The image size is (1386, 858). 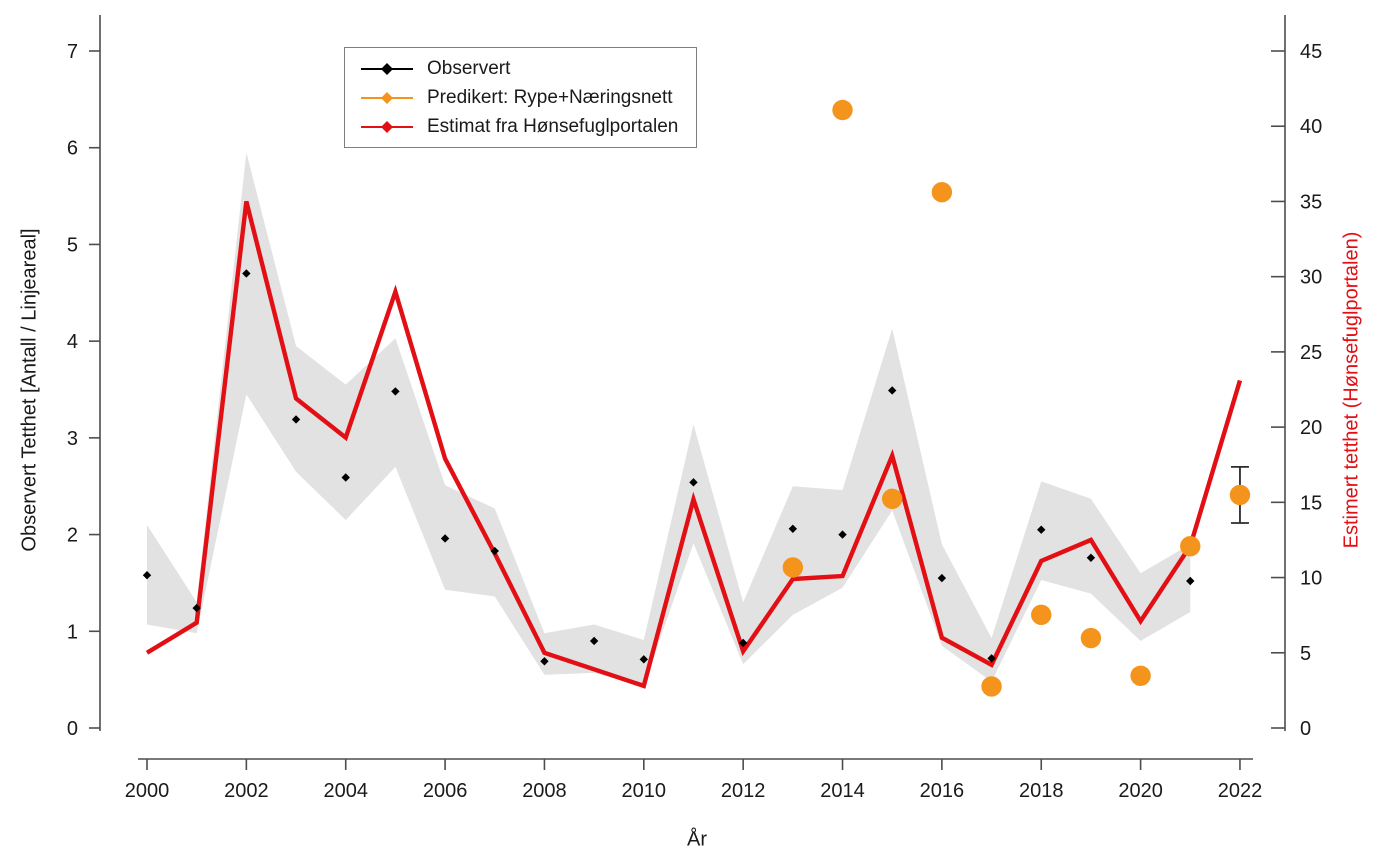 I want to click on svg-text: 2016, so click(x=942, y=791).